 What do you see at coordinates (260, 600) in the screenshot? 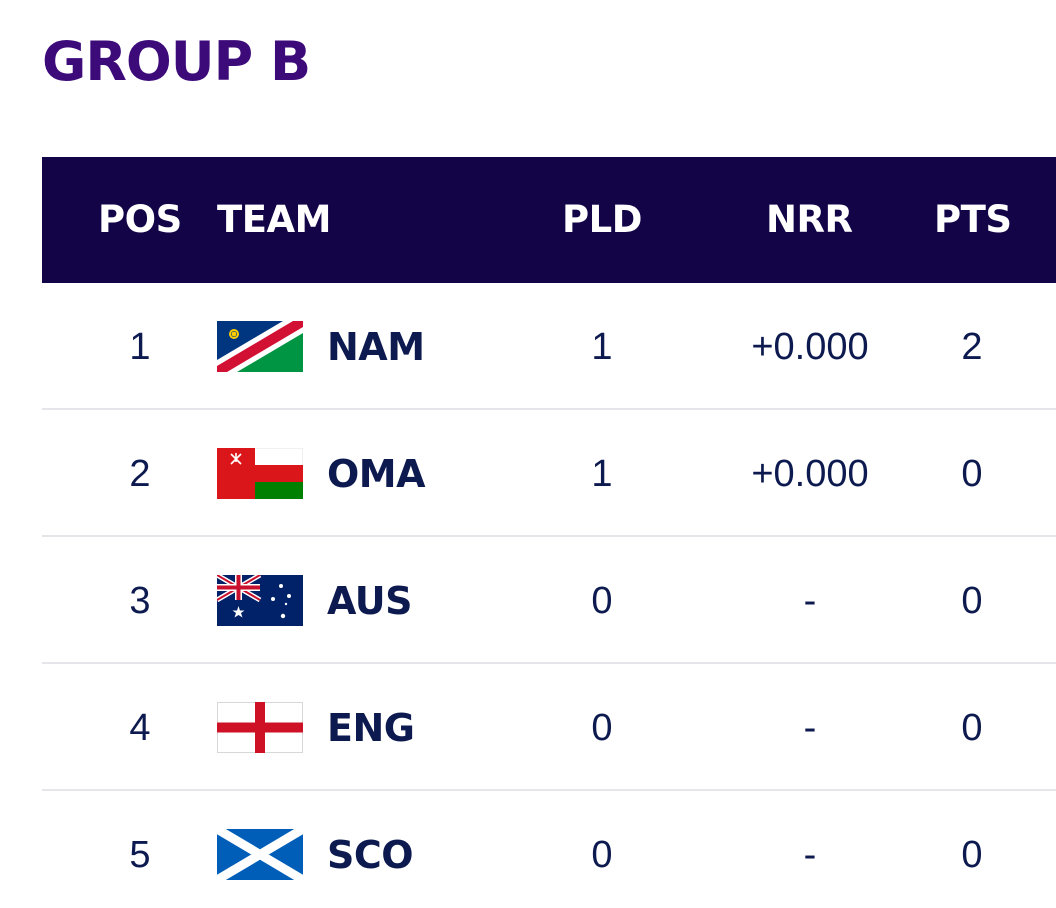
I see `australia-flag-icon` at bounding box center [260, 600].